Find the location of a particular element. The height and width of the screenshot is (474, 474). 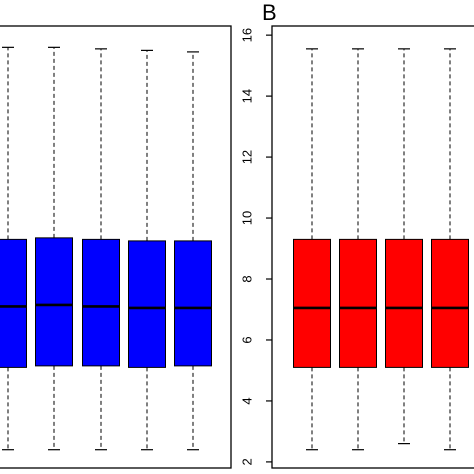

panel-b-label: B is located at coordinates (269, 12).